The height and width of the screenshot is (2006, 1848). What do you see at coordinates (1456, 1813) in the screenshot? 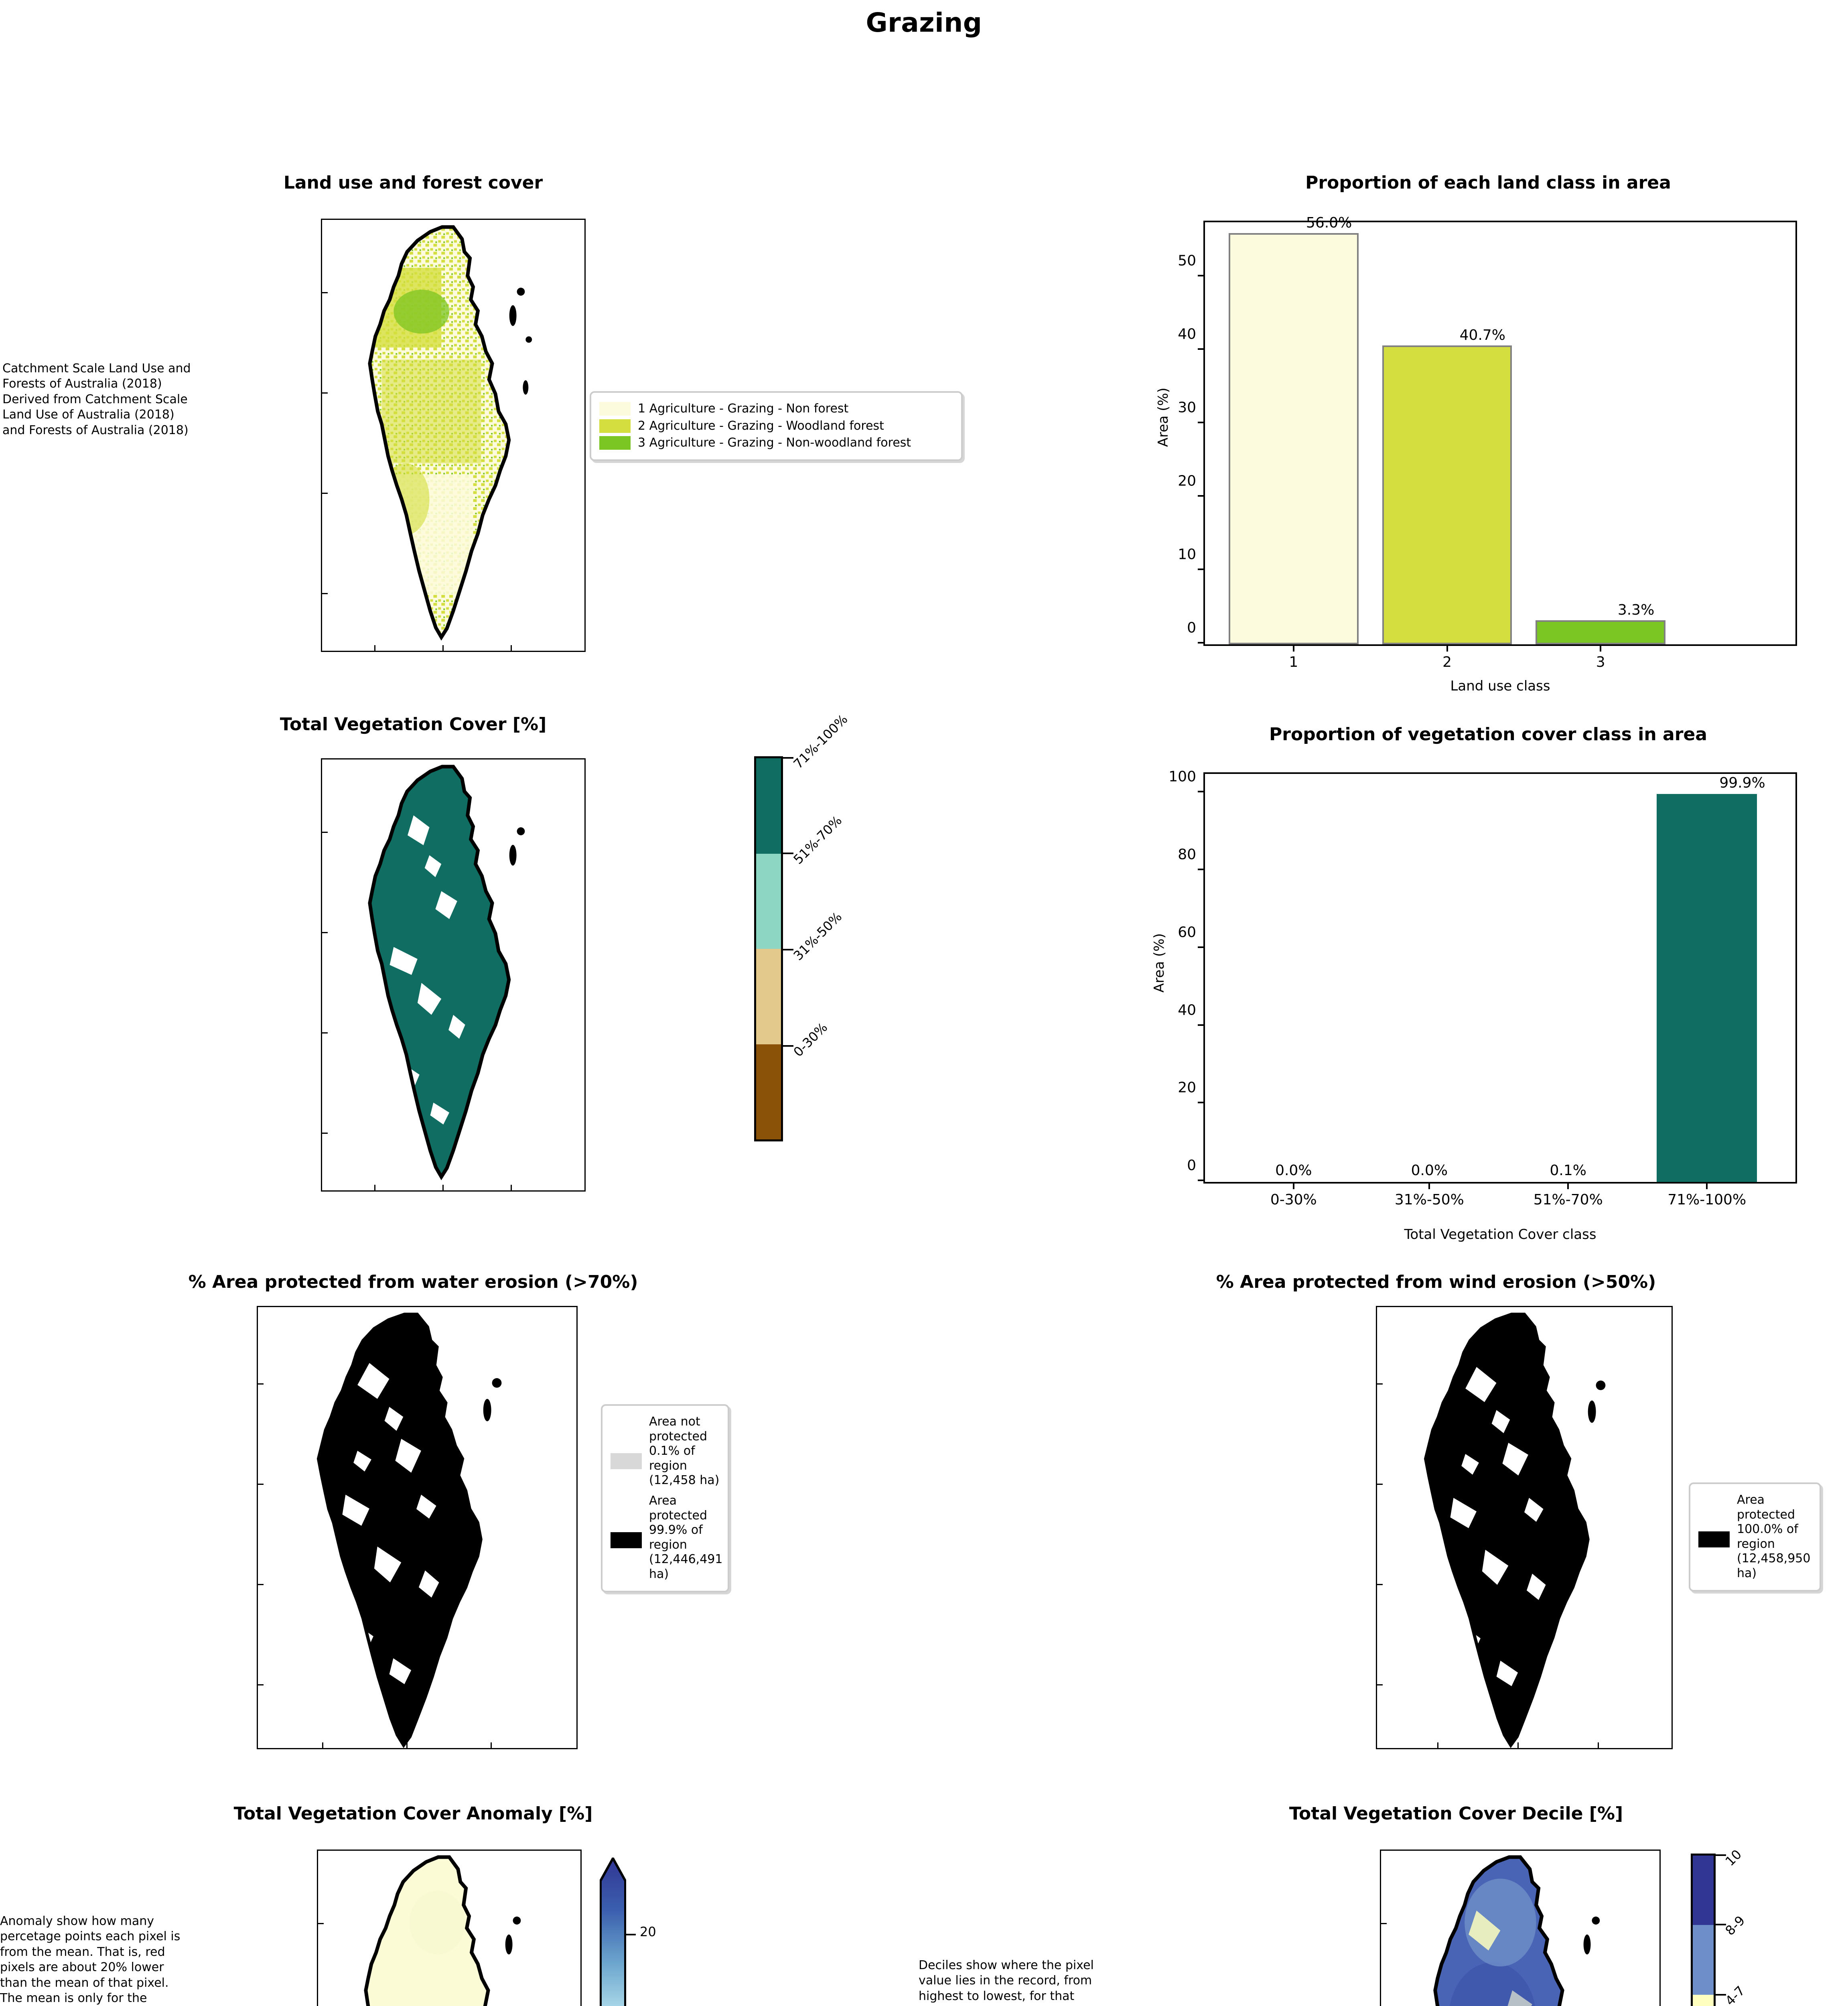
I see `decile-map-title: Total Vegetation Cover Decile [%]` at bounding box center [1456, 1813].